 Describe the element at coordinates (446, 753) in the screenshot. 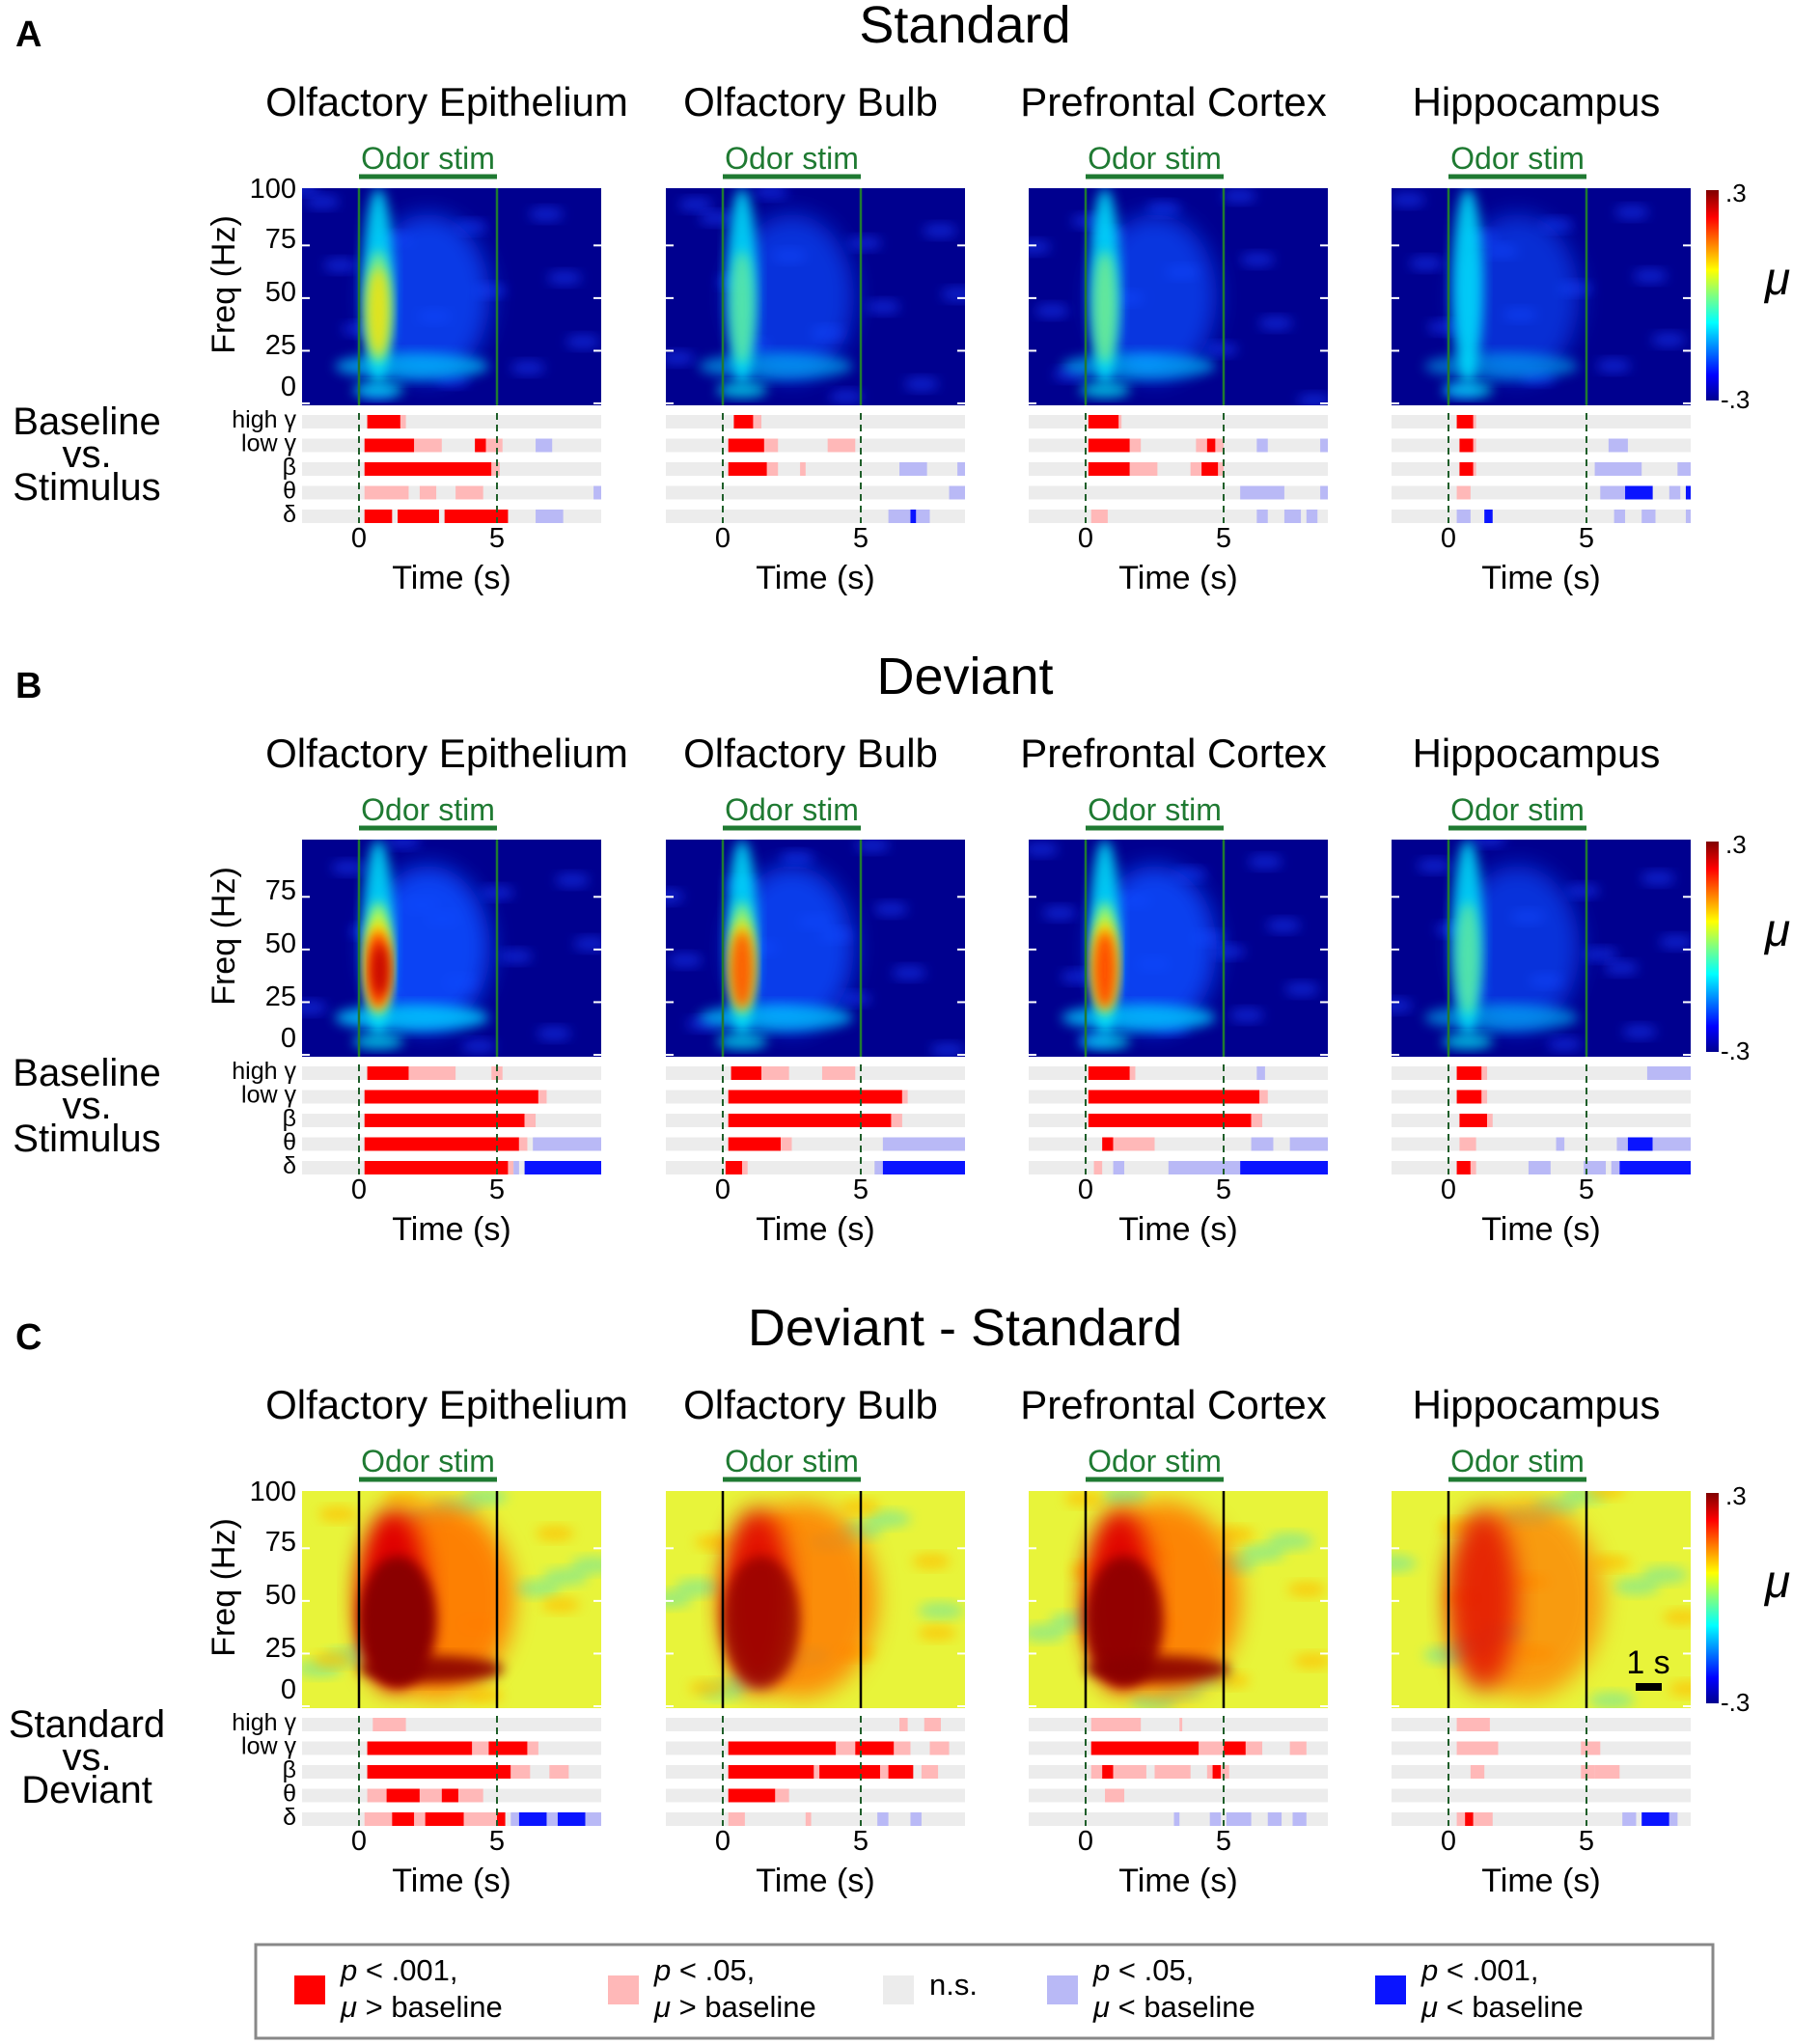

I see `region-title: Olfactory Epithelium` at that location.